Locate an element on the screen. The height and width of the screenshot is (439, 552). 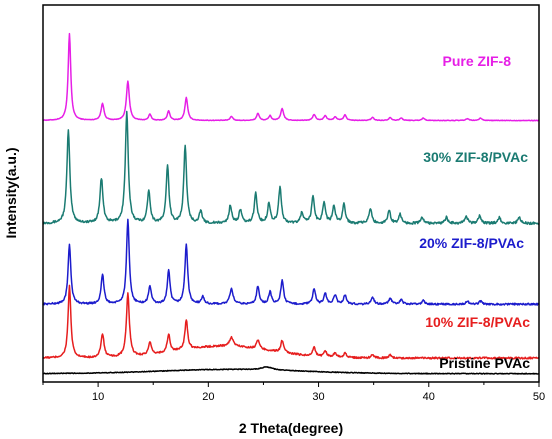
series-label-30-zif8-pvac: 30% ZIF-8/PVAc is located at coordinates (475, 157).